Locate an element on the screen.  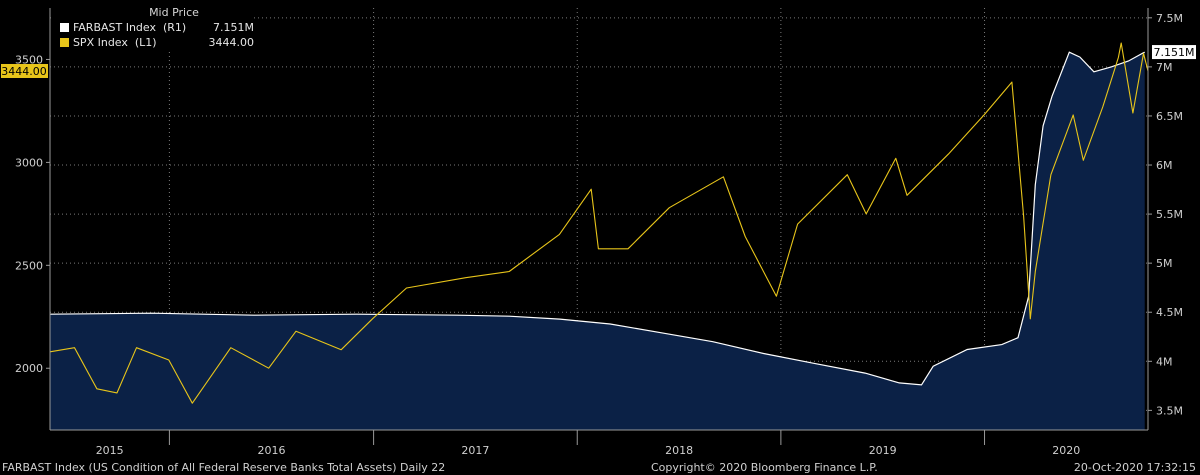
left-tick-label-0: 2000 is located at coordinates (29, 368).